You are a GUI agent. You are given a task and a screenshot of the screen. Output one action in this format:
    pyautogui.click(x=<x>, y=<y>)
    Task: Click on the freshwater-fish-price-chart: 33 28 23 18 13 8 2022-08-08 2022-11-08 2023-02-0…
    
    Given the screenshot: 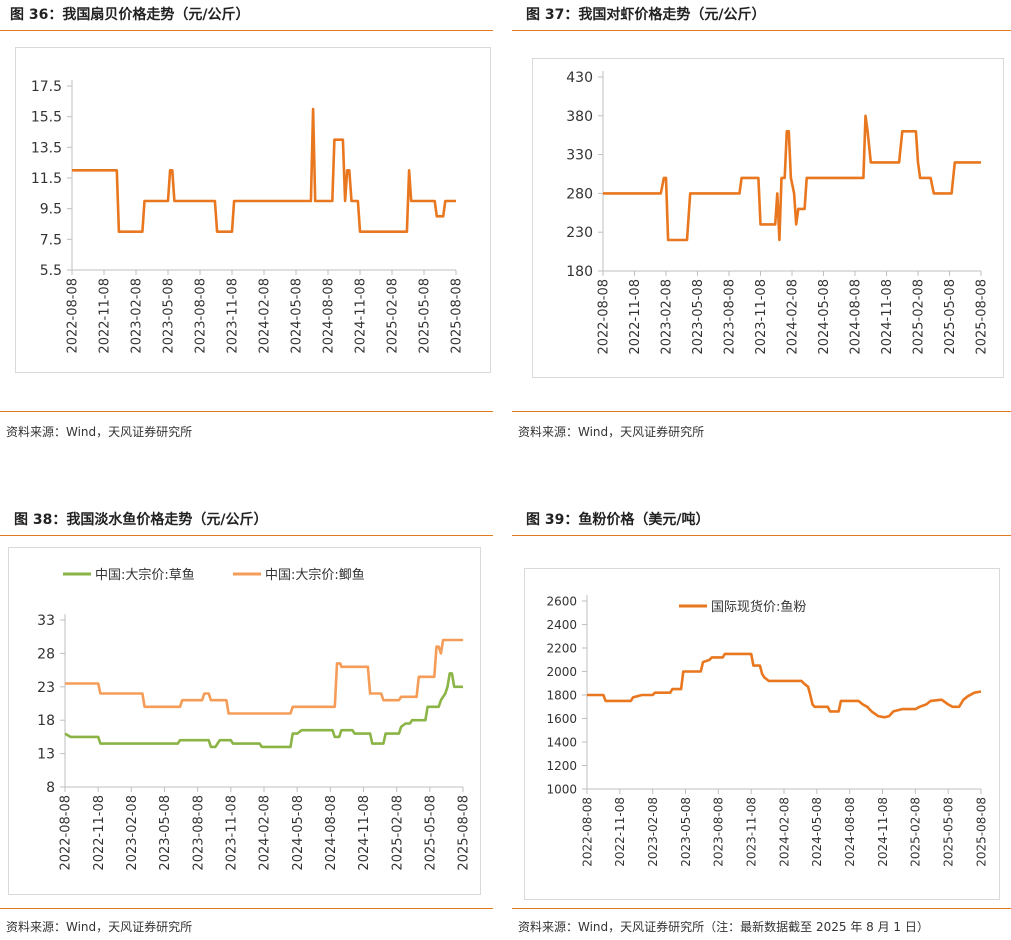 What is the action you would take?
    pyautogui.click(x=254, y=719)
    